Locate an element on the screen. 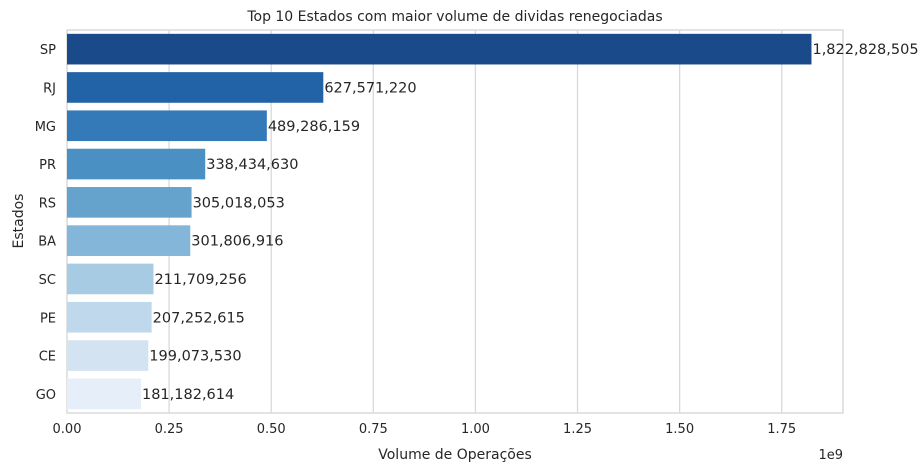 The height and width of the screenshot is (473, 922). y-tick-label: GO is located at coordinates (46, 395).